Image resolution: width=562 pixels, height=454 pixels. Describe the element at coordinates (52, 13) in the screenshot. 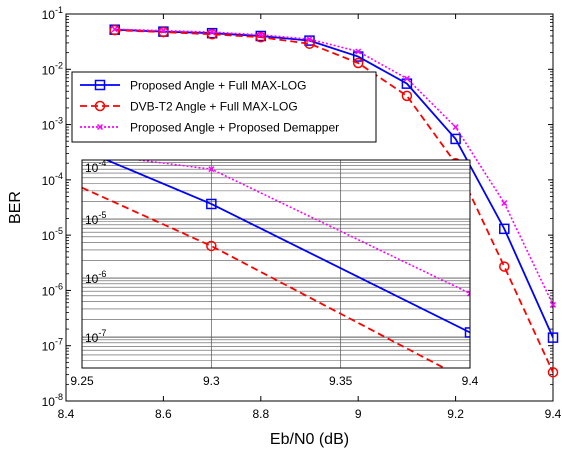

I see `y-tick-label: 10⁻¹` at that location.